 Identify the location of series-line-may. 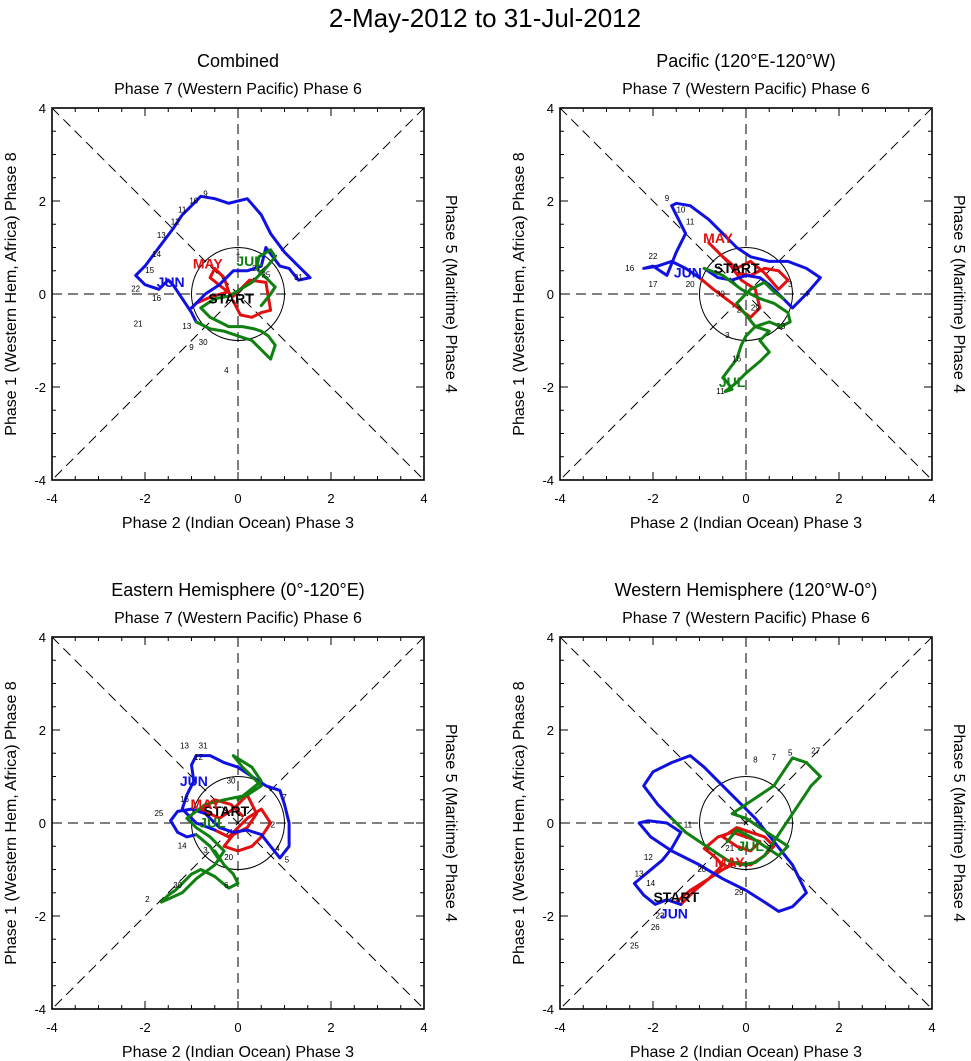
(744, 280).